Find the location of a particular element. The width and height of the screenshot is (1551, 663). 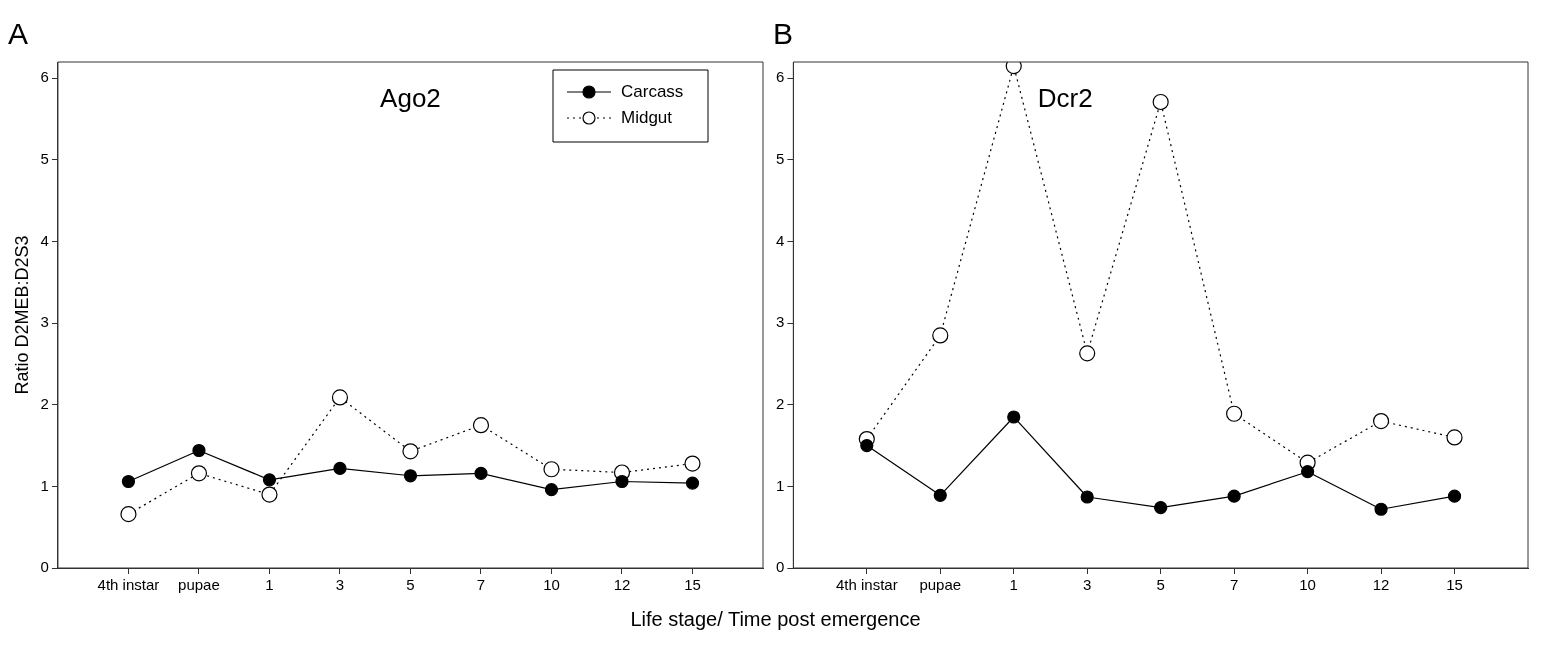

chart-title: A is located at coordinates (18, 34).